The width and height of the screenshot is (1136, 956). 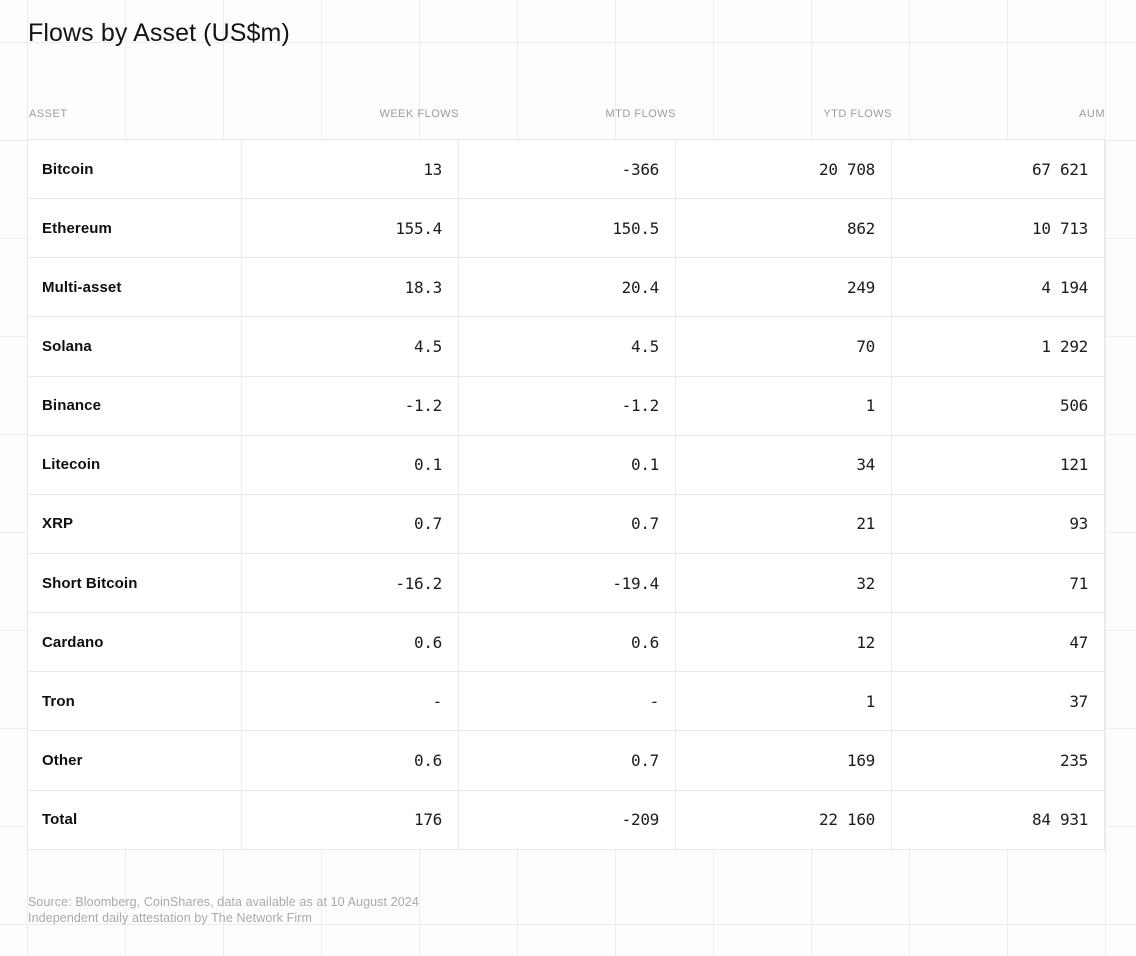 What do you see at coordinates (135, 642) in the screenshot?
I see `asset-cell: Cardano` at bounding box center [135, 642].